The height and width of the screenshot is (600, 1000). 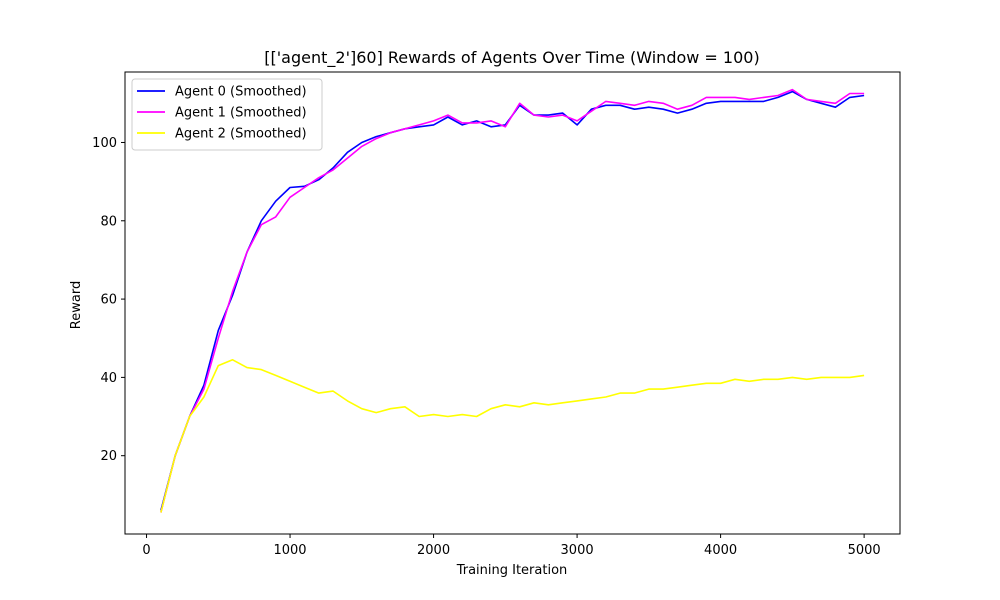 I want to click on x-axis-label: Training Iteration, so click(x=512, y=570).